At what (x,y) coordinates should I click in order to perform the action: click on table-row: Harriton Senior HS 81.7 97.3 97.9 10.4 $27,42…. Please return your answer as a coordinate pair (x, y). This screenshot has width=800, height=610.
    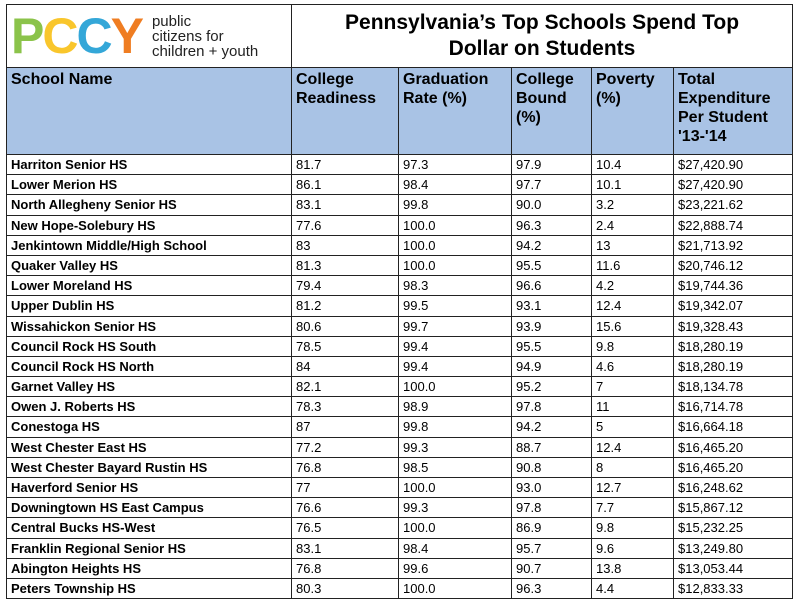
    Looking at the image, I should click on (400, 164).